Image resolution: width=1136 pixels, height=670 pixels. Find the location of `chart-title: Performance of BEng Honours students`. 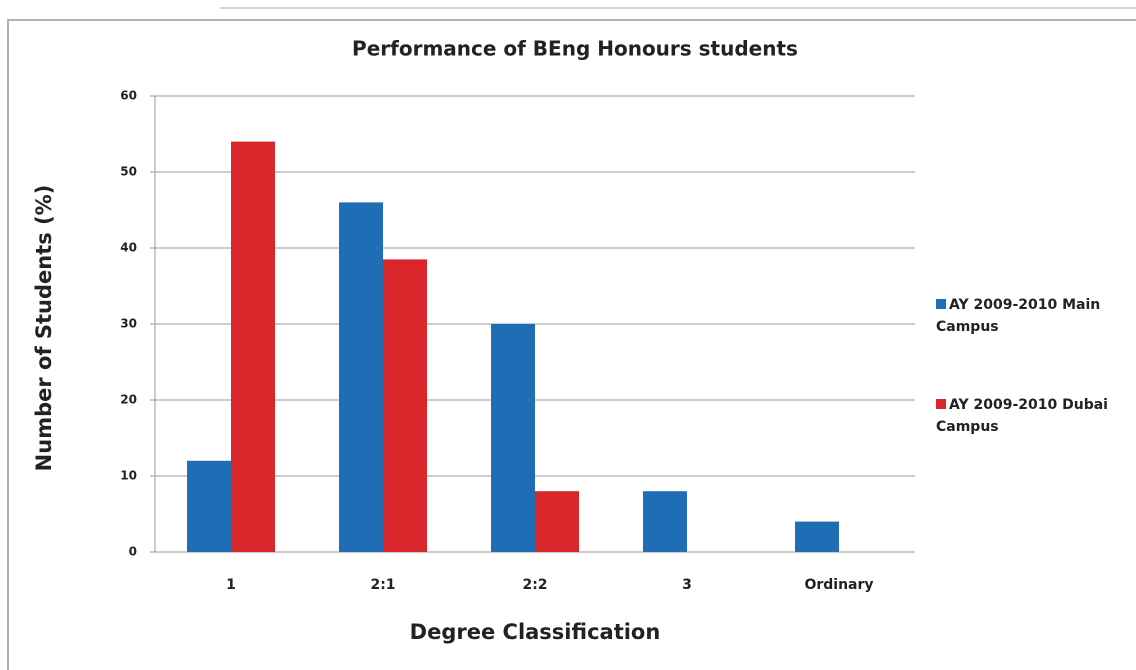

chart-title: Performance of BEng Honours students is located at coordinates (575, 49).